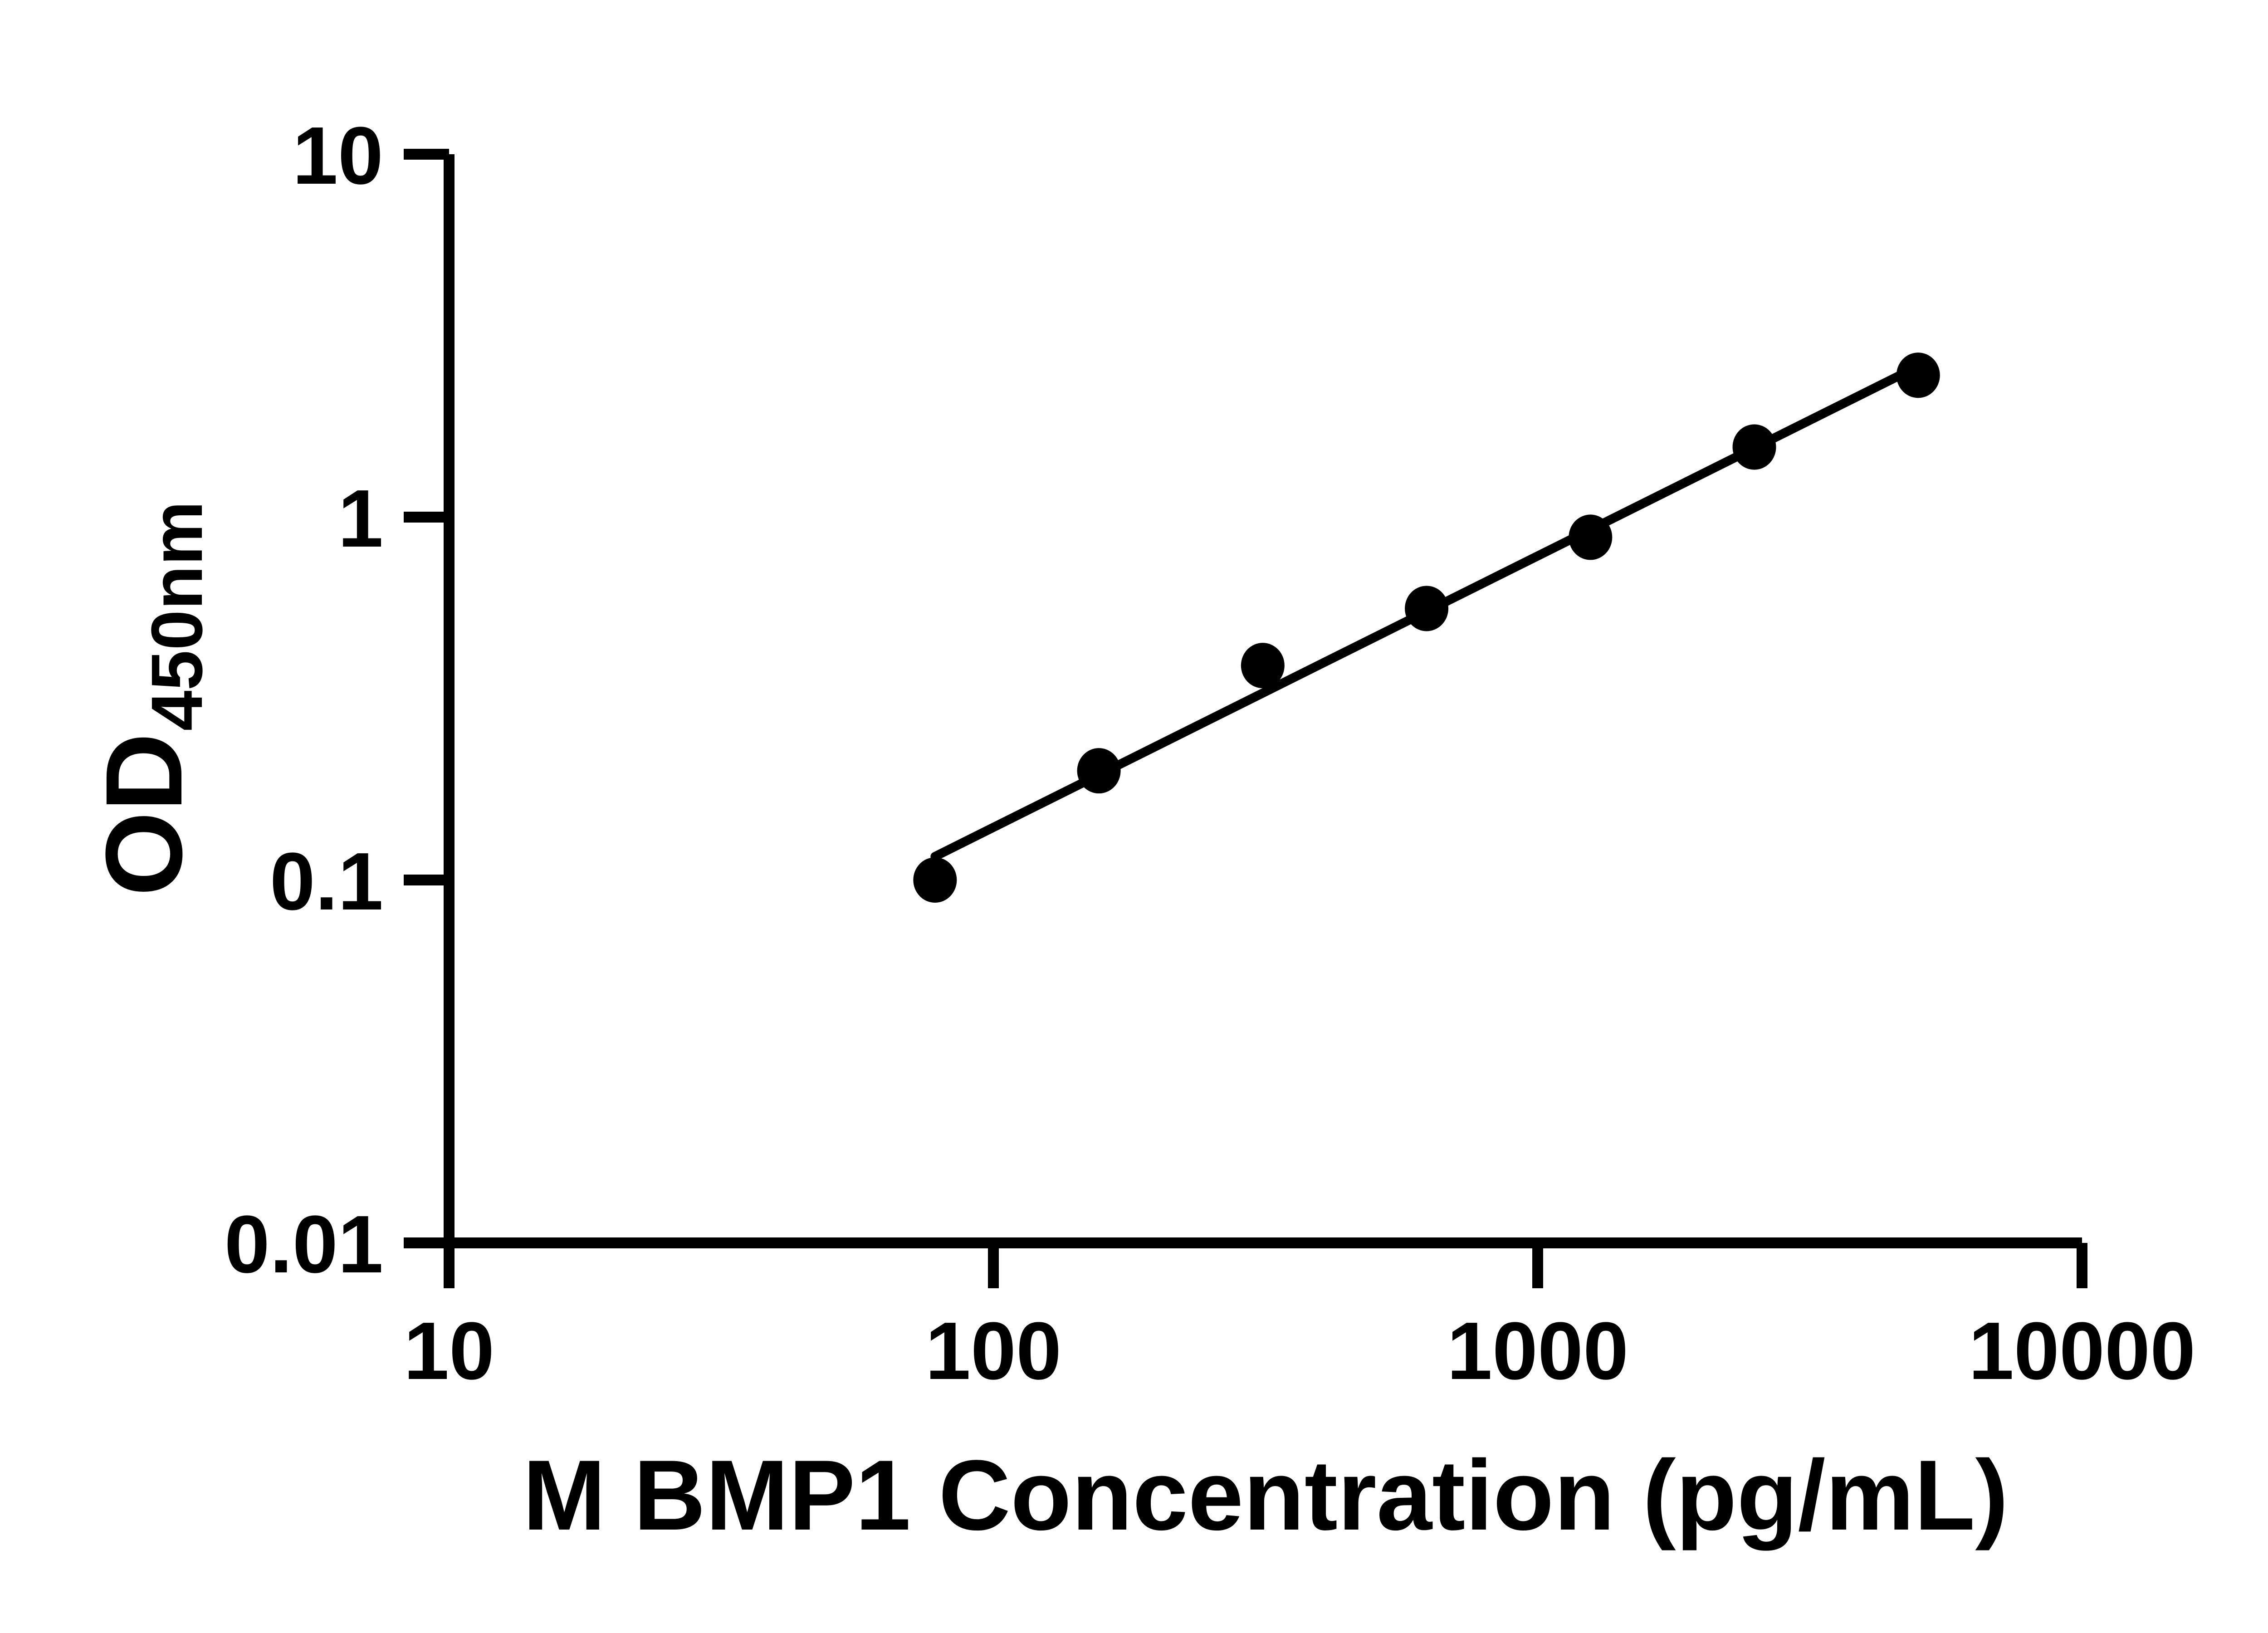 The height and width of the screenshot is (1633, 2268). Describe the element at coordinates (177, 616) in the screenshot. I see `y-axis-title-subscript: 450nm` at that location.